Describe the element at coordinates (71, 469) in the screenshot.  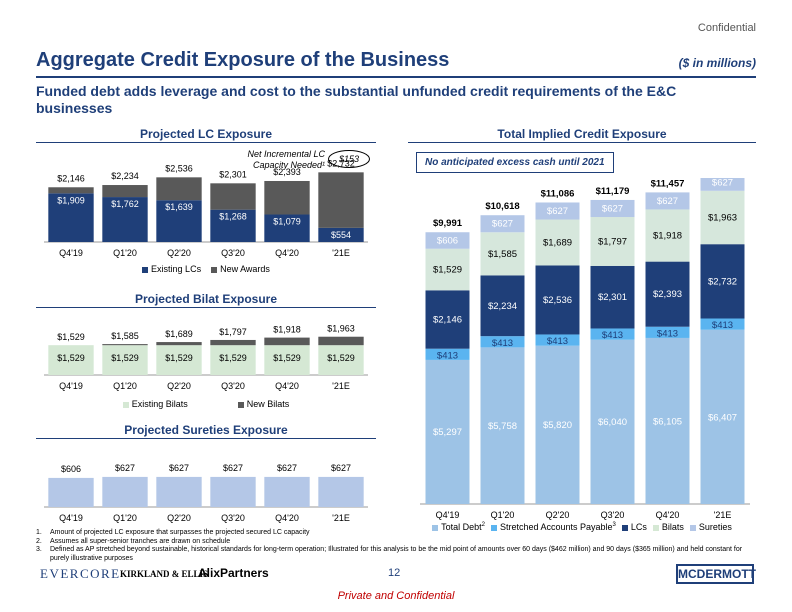
I see `bar-total-label: $606` at that location.